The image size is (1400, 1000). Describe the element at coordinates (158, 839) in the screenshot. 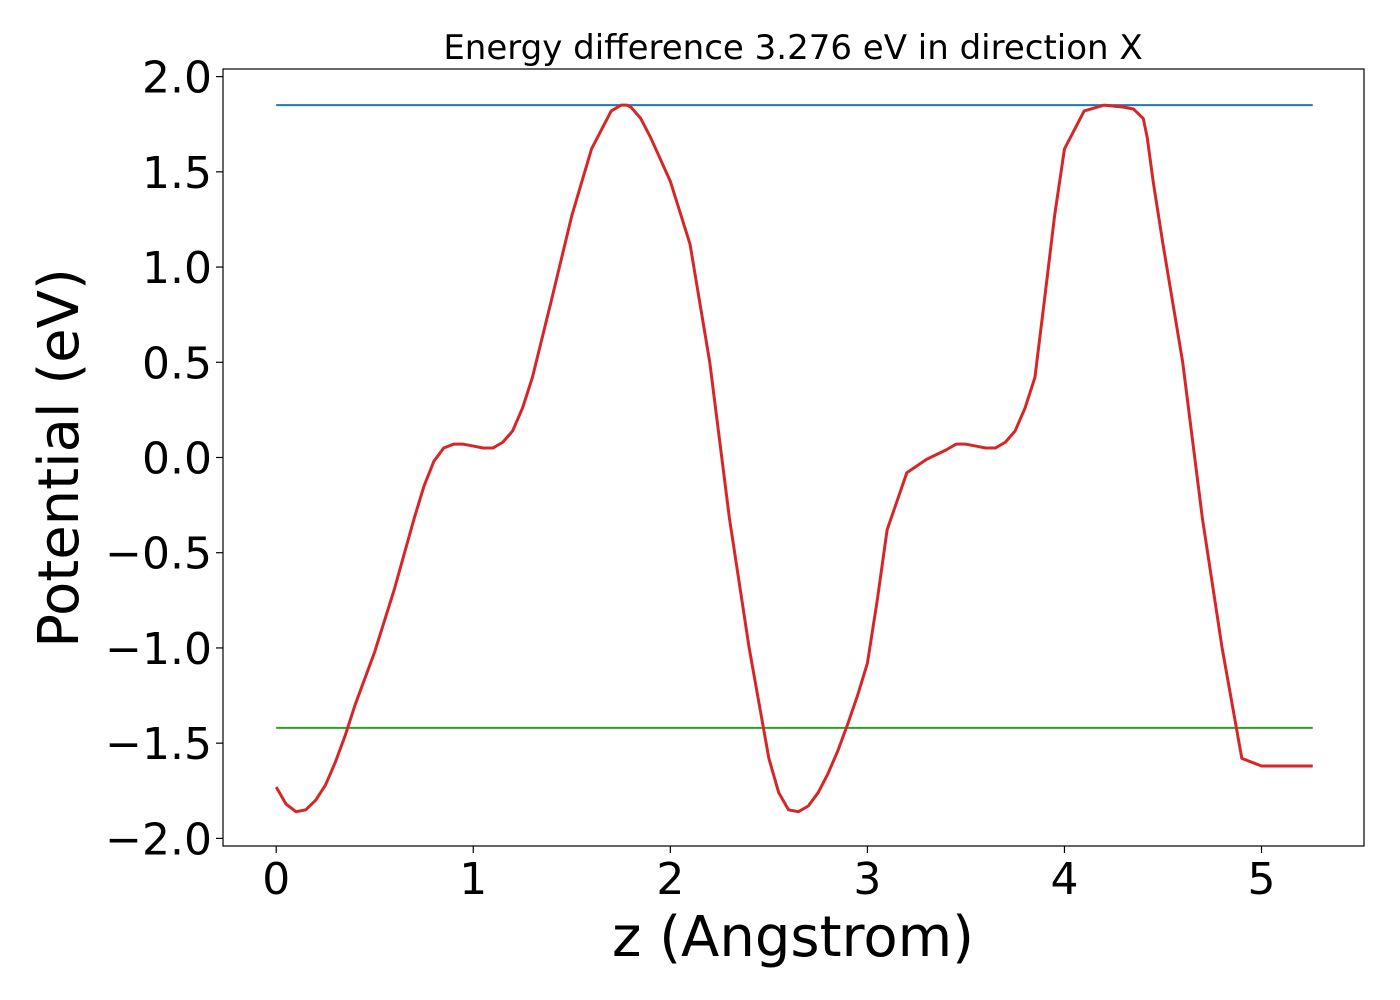

I see `y-tick-label-0: −2.0` at that location.